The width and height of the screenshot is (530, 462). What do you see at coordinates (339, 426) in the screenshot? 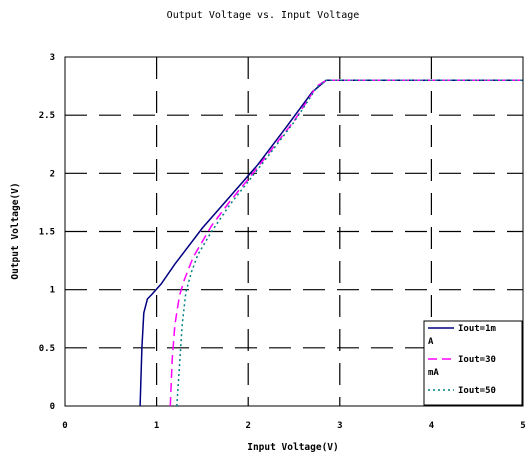
I see `x-tick-label: 3` at bounding box center [339, 426].